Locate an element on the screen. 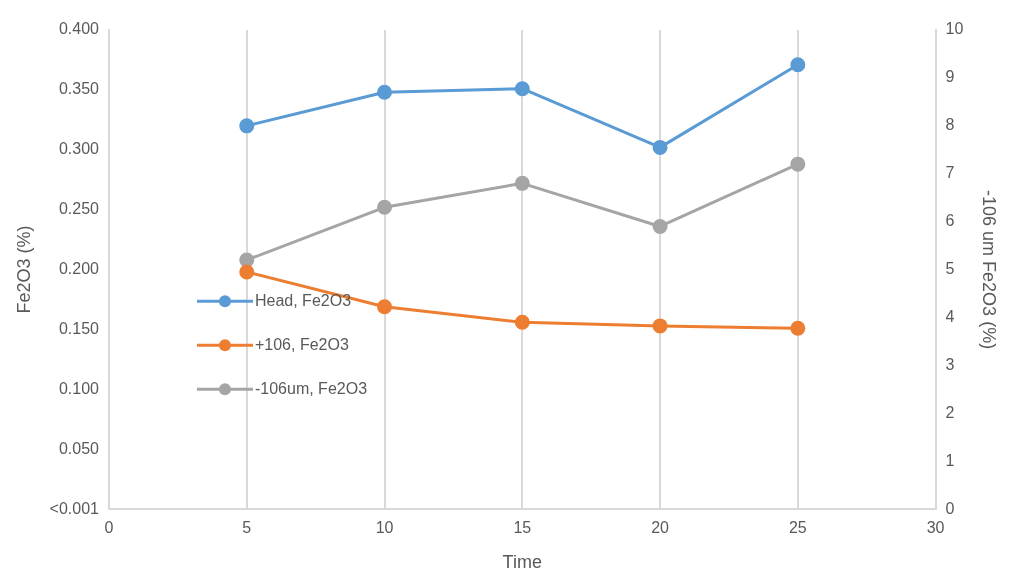  y2-tick-label: 6 is located at coordinates (950, 221).